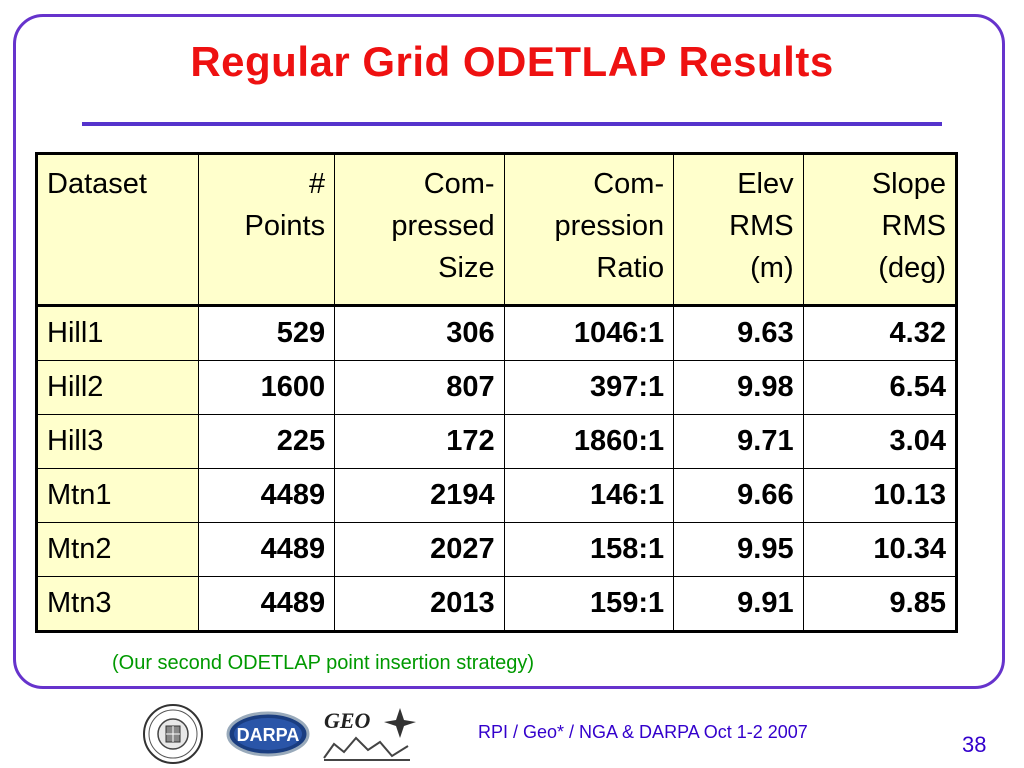 This screenshot has width=1024, height=768. Describe the element at coordinates (117, 387) in the screenshot. I see `cell-dataset: Hill2` at that location.